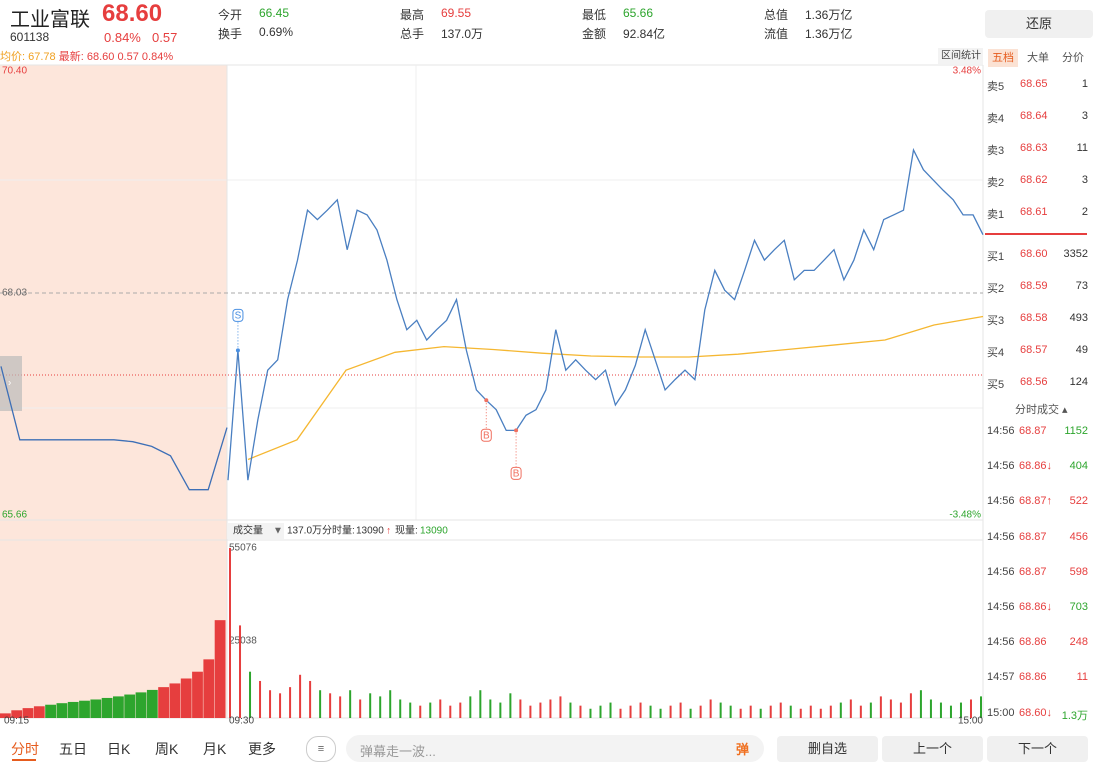 This screenshot has width=1100, height=768. What do you see at coordinates (1078, 536) in the screenshot?
I see `trade-vol: 456` at bounding box center [1078, 536].